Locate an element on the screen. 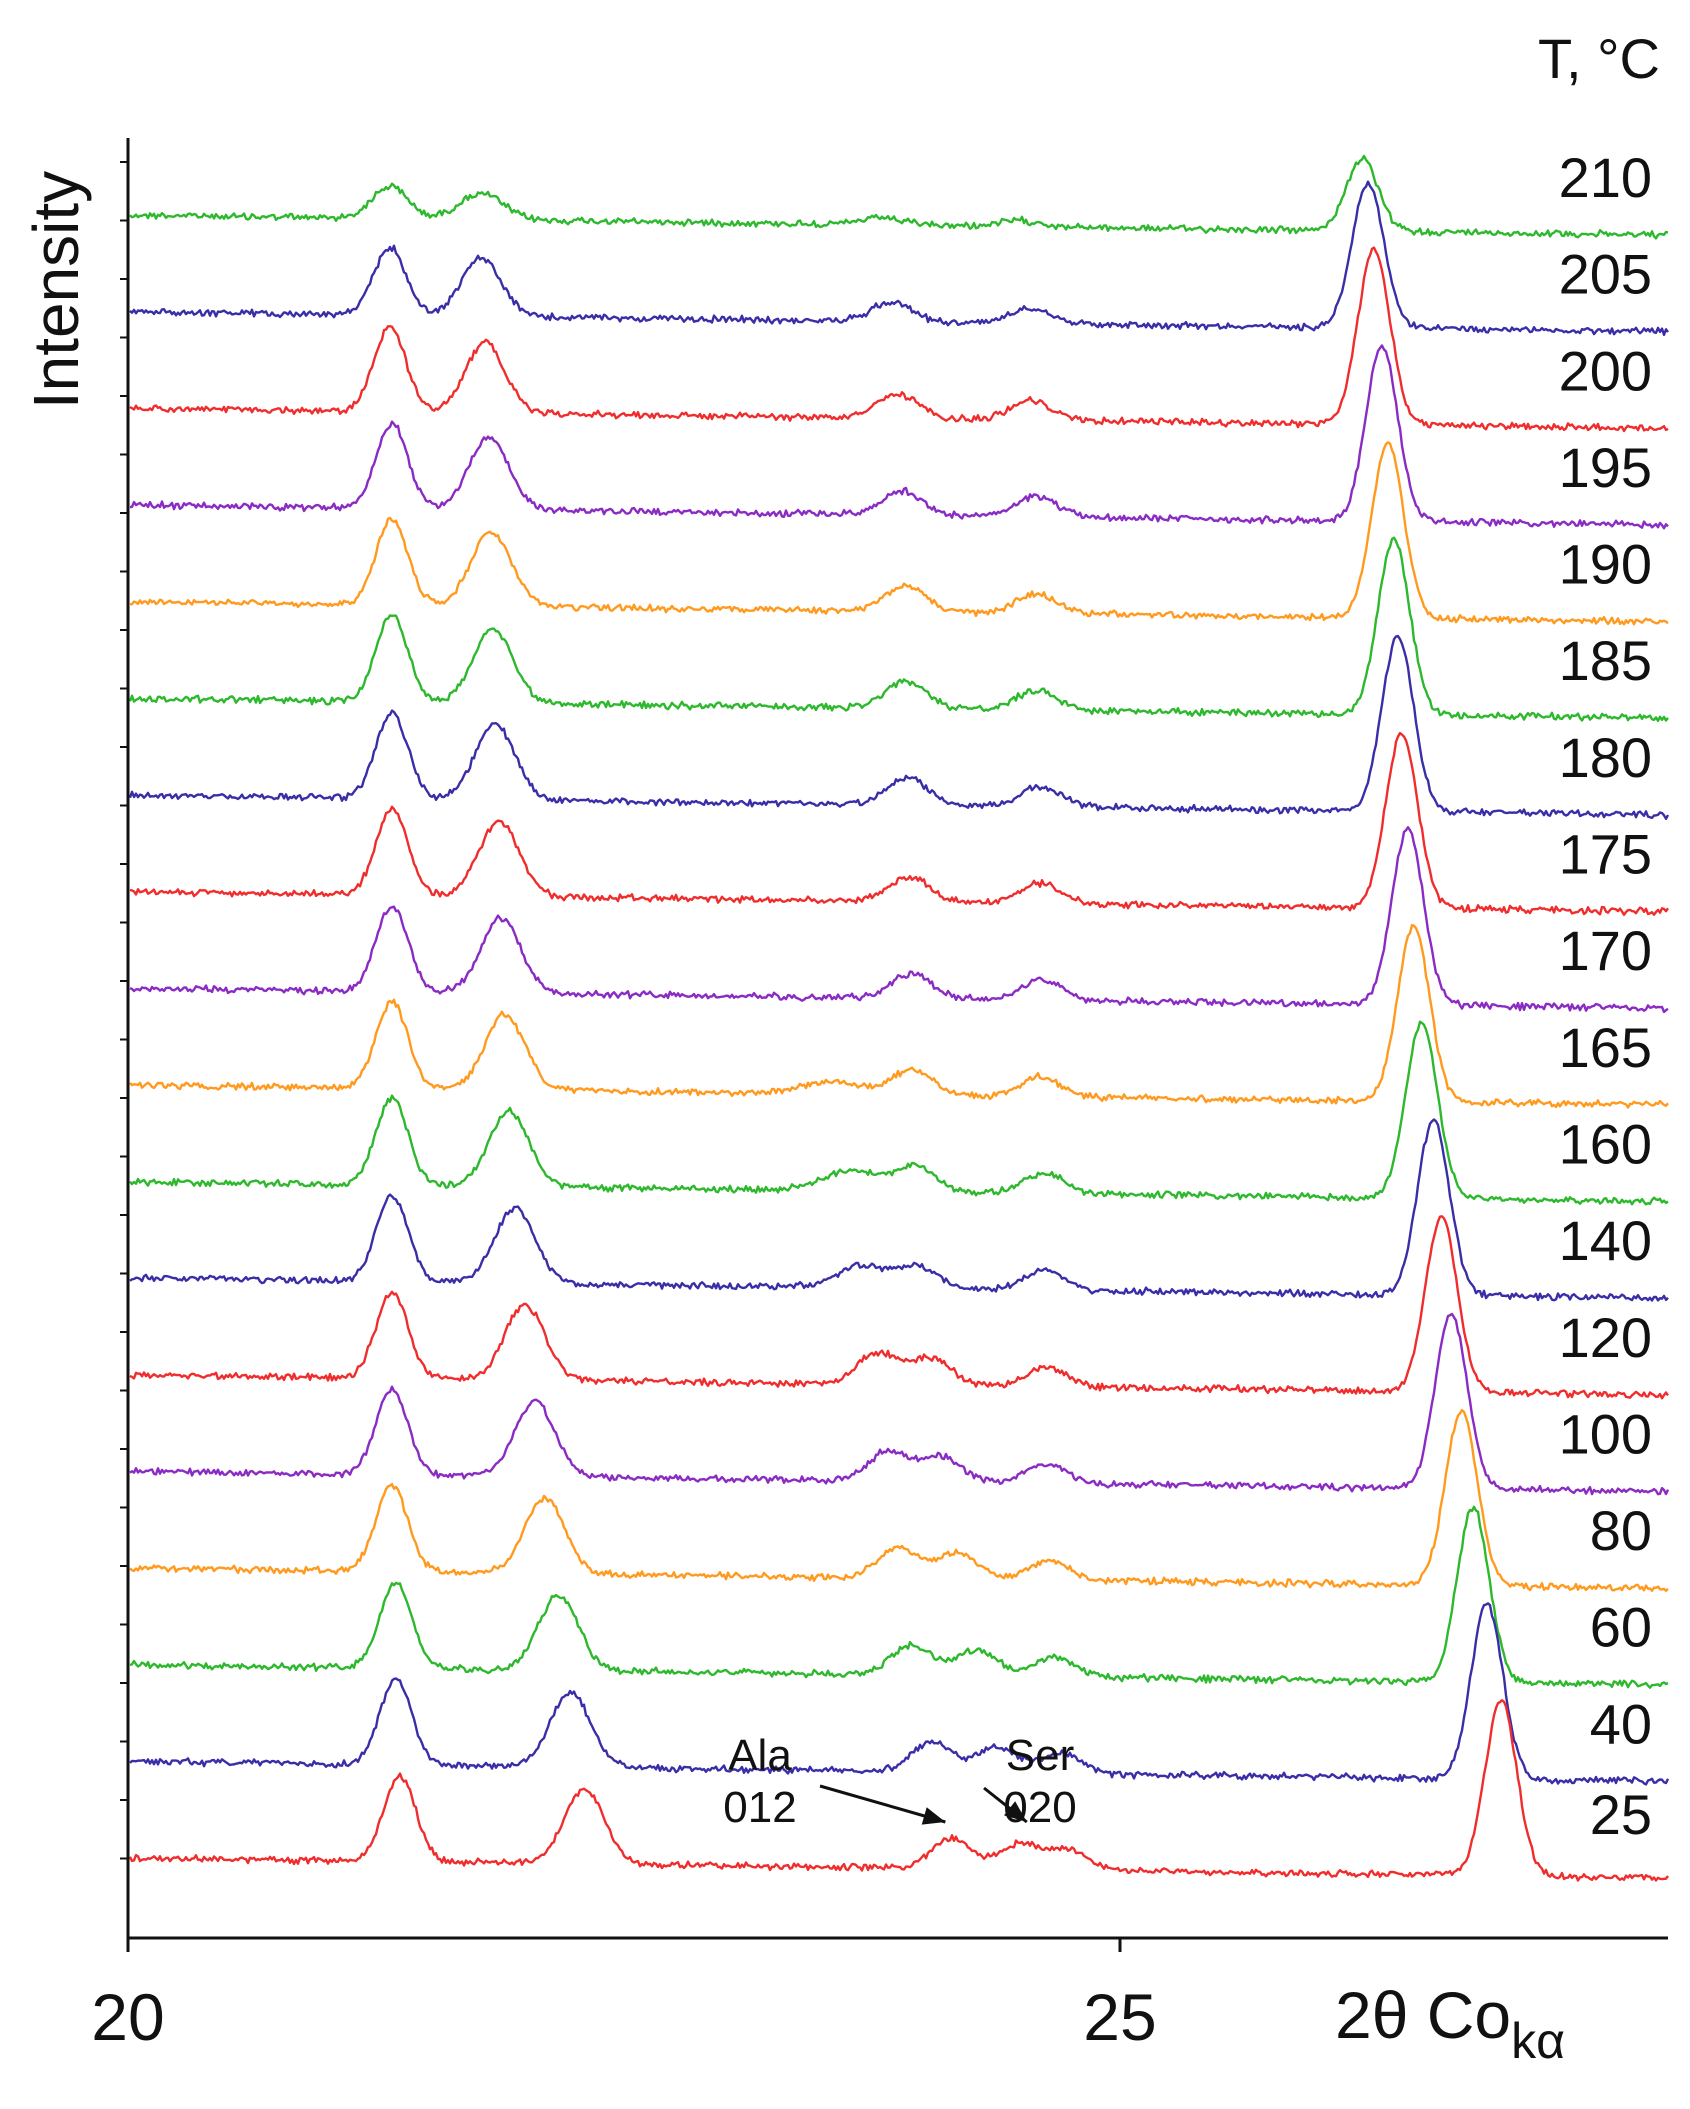  series-label-190: 190 is located at coordinates (1605, 564).